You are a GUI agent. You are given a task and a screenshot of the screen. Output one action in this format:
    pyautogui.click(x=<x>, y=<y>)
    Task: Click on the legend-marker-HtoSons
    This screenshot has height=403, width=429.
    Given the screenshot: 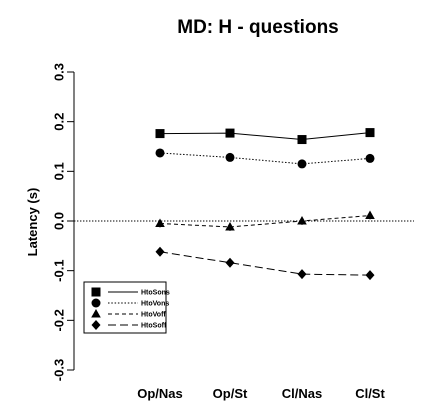 What is the action you would take?
    pyautogui.click(x=96, y=292)
    